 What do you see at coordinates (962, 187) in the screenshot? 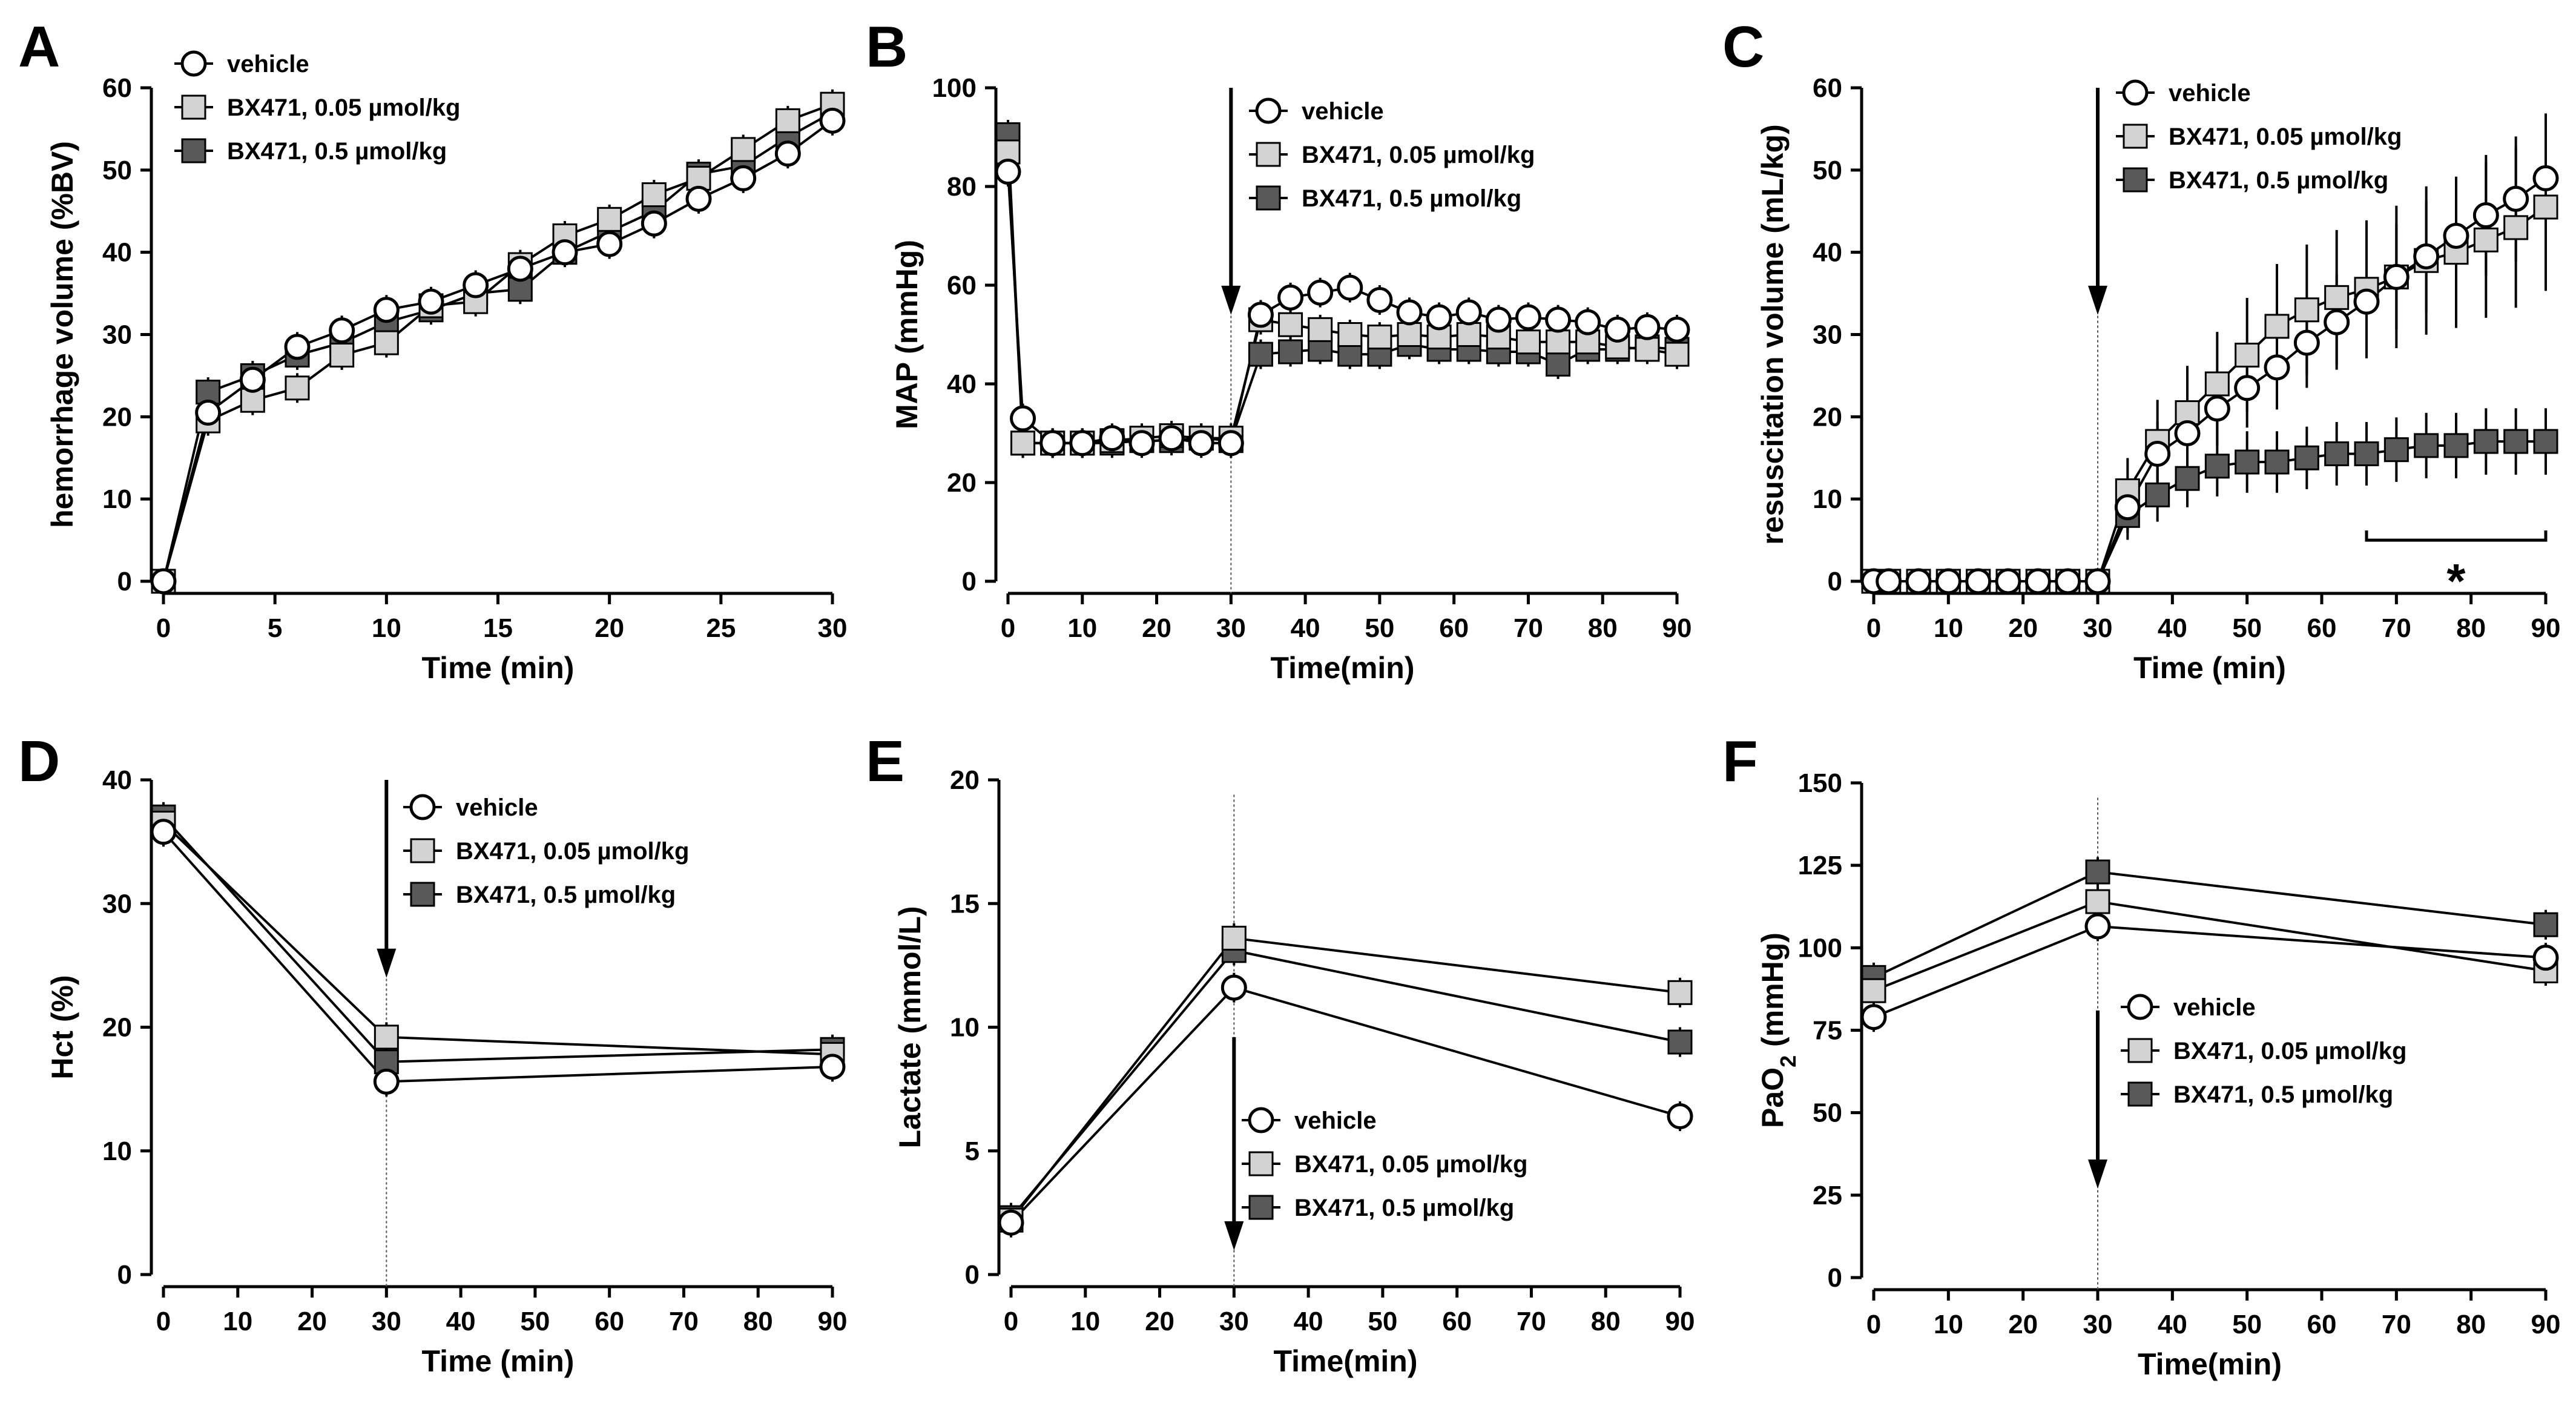
I see `y-tick-label: 80` at bounding box center [962, 187].